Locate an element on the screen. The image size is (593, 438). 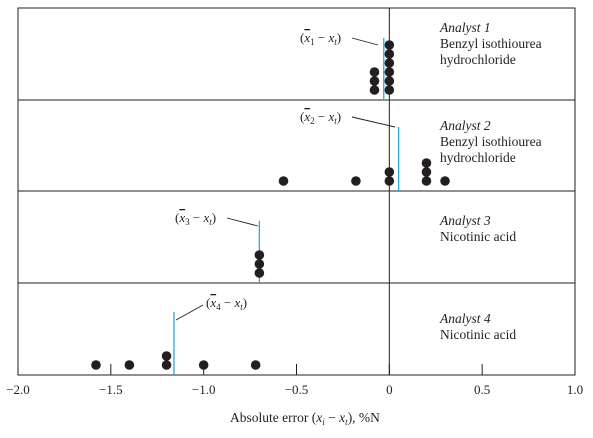
analyst-label: Analyst 4 is located at coordinates (465, 318).